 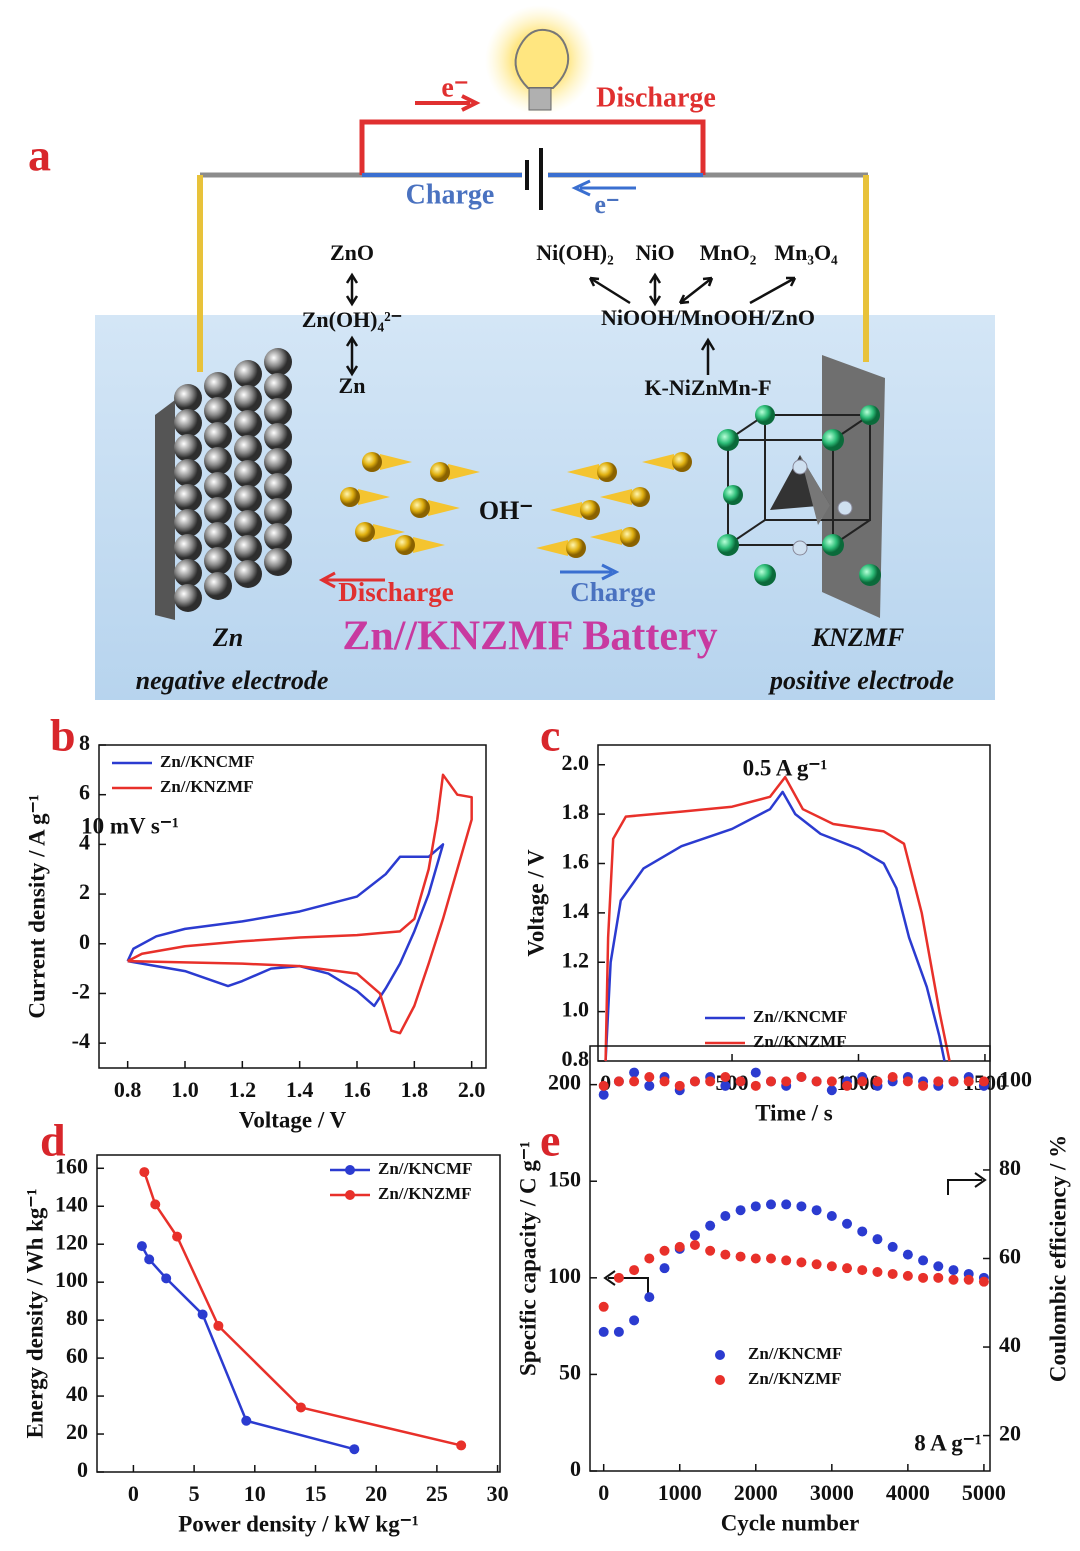 I want to click on electrode-role: negative electrode, so click(x=232, y=680).